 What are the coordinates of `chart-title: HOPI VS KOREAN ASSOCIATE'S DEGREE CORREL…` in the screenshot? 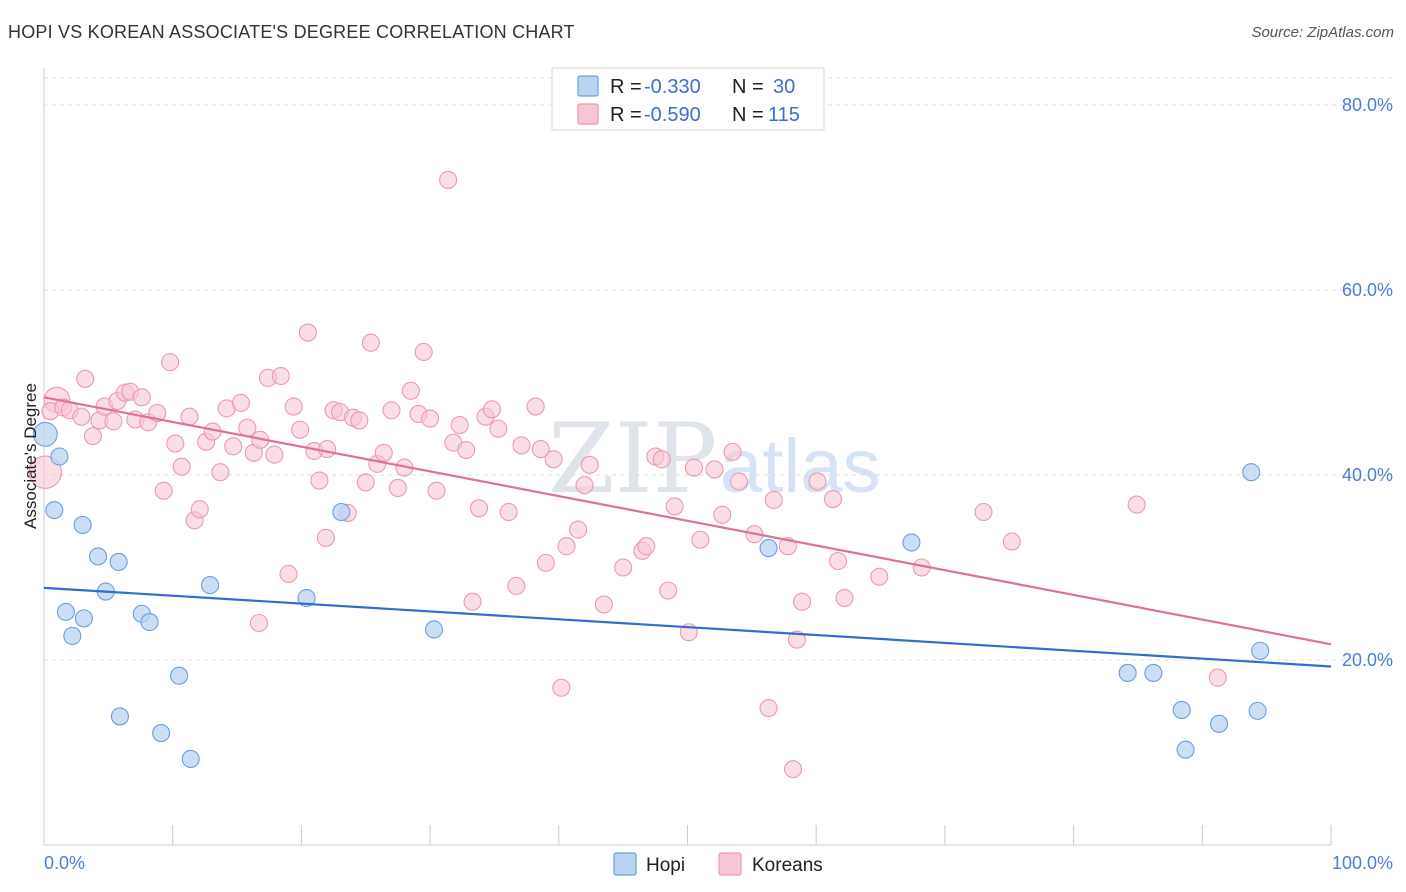 It's located at (291, 32).